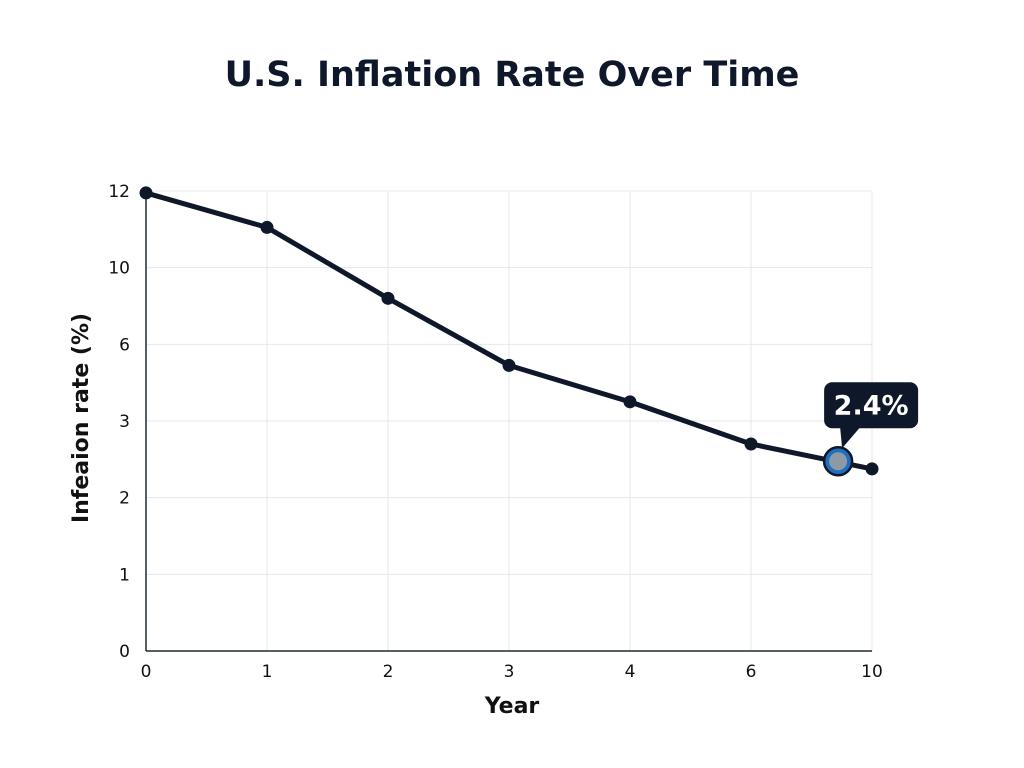  I want to click on x-tick-label: 0, so click(146, 672).